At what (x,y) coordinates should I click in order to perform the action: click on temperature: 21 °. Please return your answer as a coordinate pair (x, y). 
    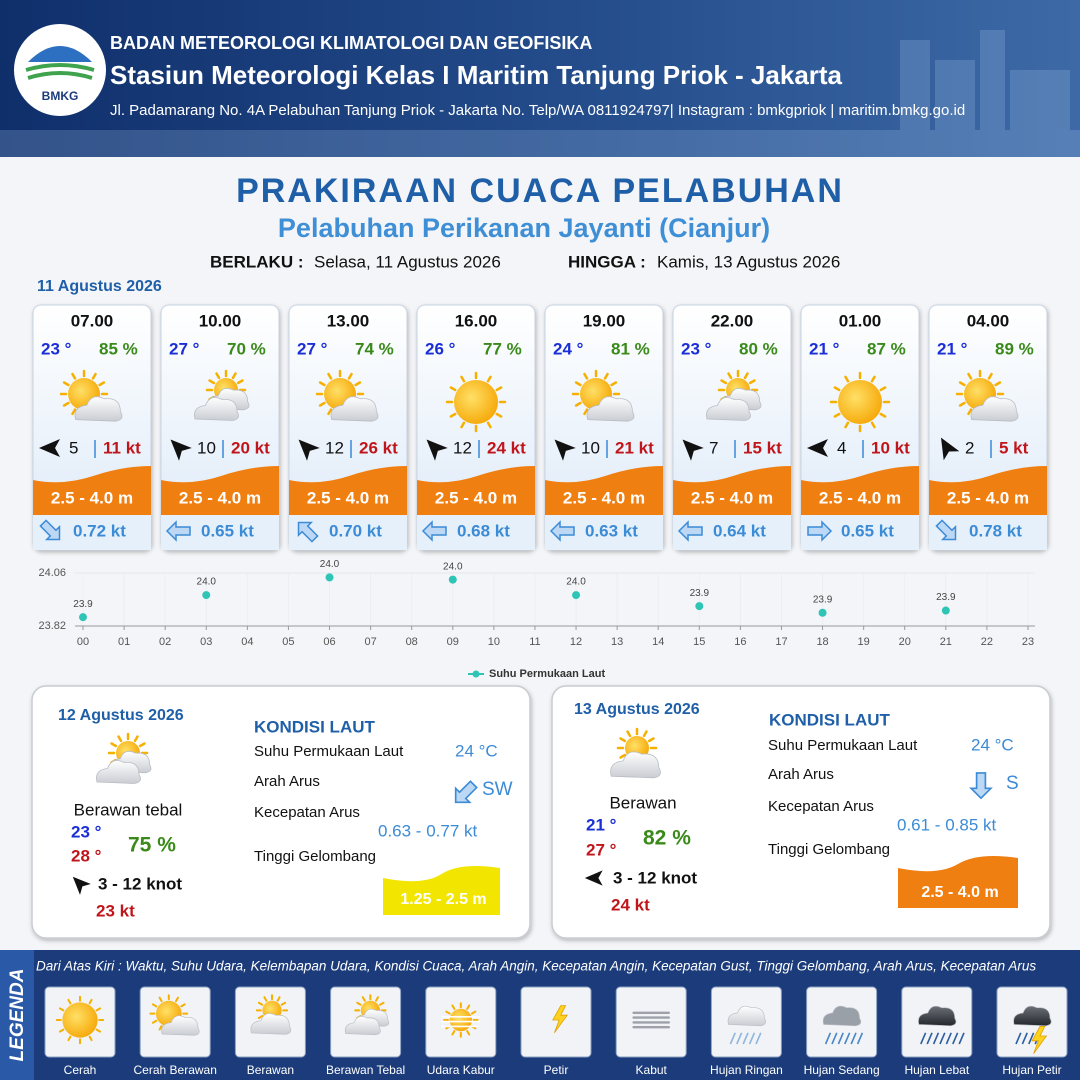
    Looking at the image, I should click on (824, 348).